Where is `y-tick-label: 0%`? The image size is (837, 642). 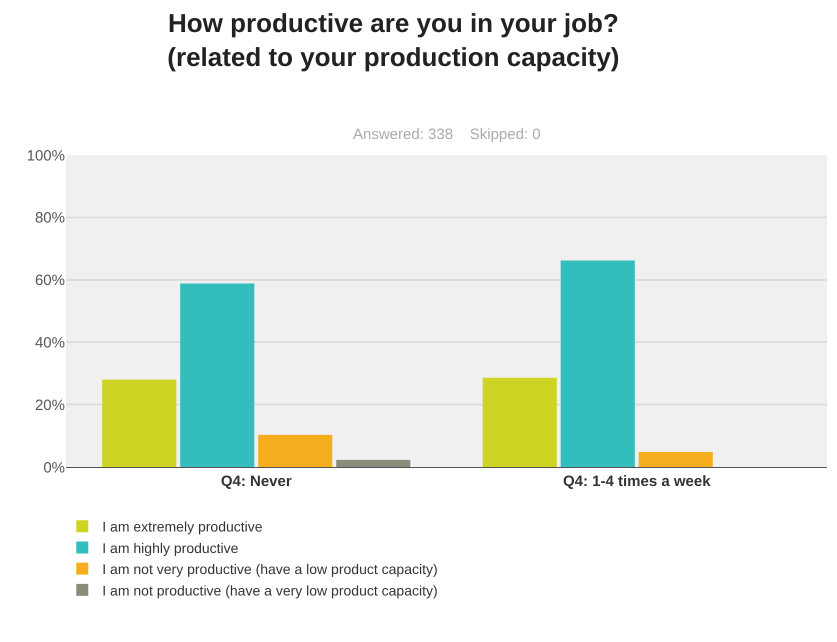
y-tick-label: 0% is located at coordinates (54, 467).